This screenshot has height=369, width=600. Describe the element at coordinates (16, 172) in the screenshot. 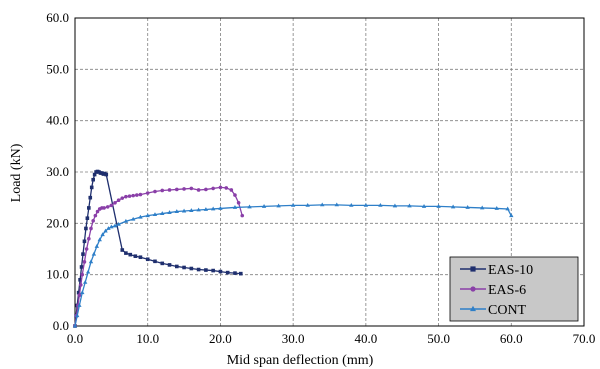

I see `y-axis-label: Load (kN)` at that location.